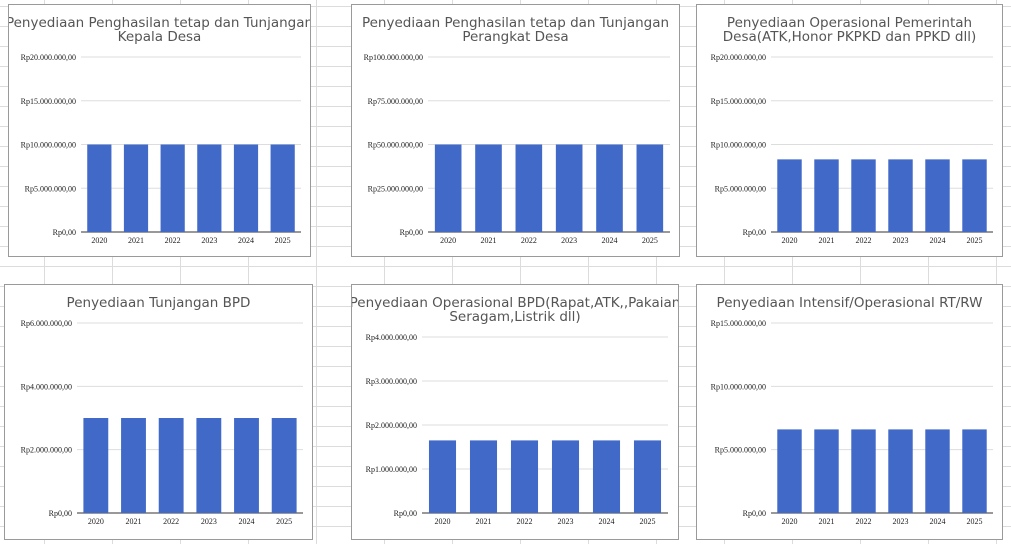 This screenshot has width=1011, height=544. Describe the element at coordinates (849, 37) in the screenshot. I see `chart-title-line: Desa(ATK,Honor PKPKD dan PPKD dll)` at that location.